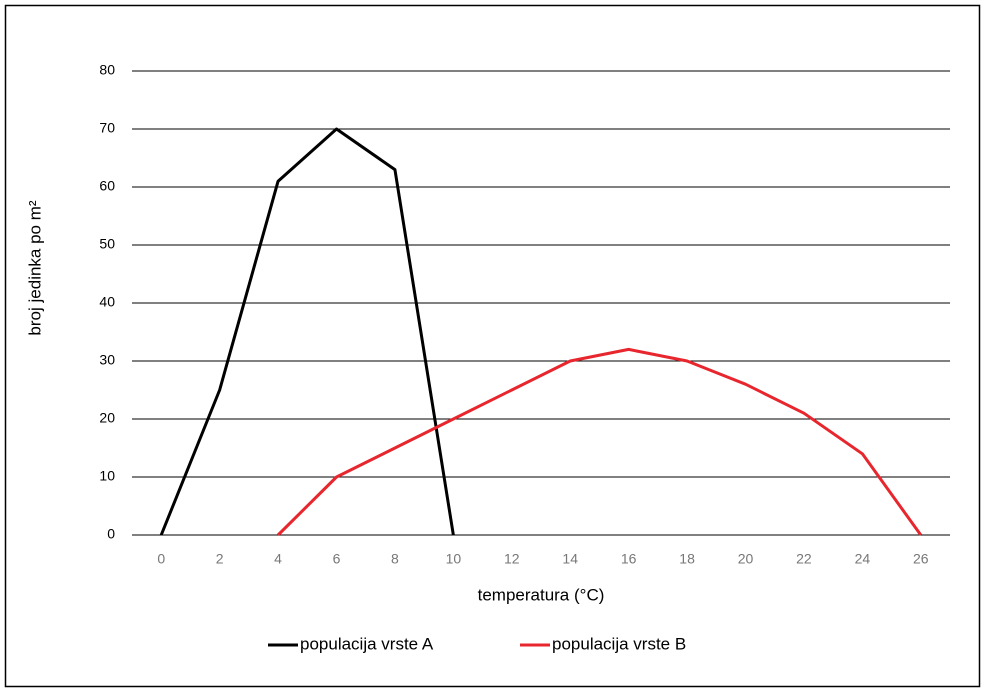 This screenshot has height=692, width=985. I want to click on y-tick-label: 70, so click(107, 128).